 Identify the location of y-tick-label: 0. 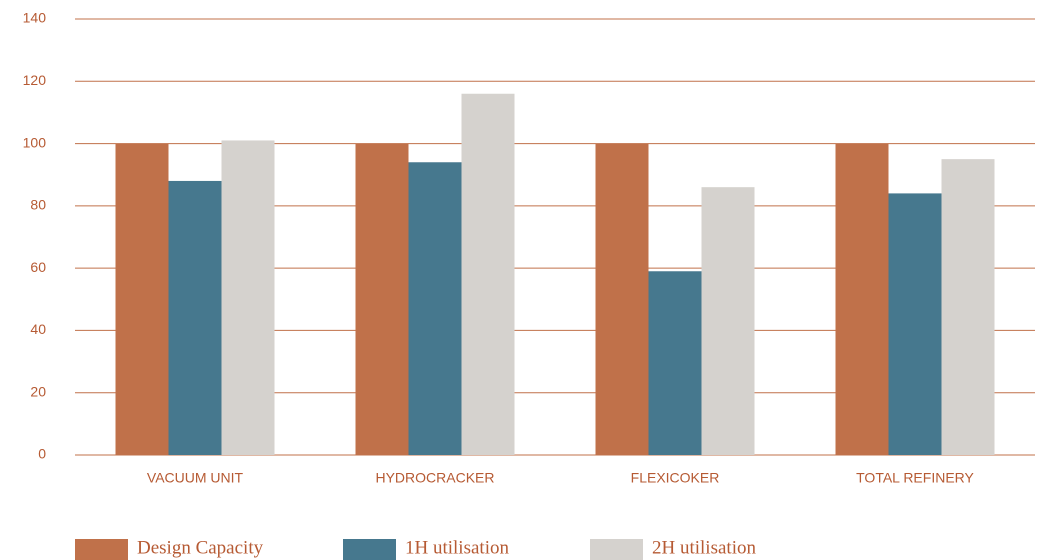
(42, 454).